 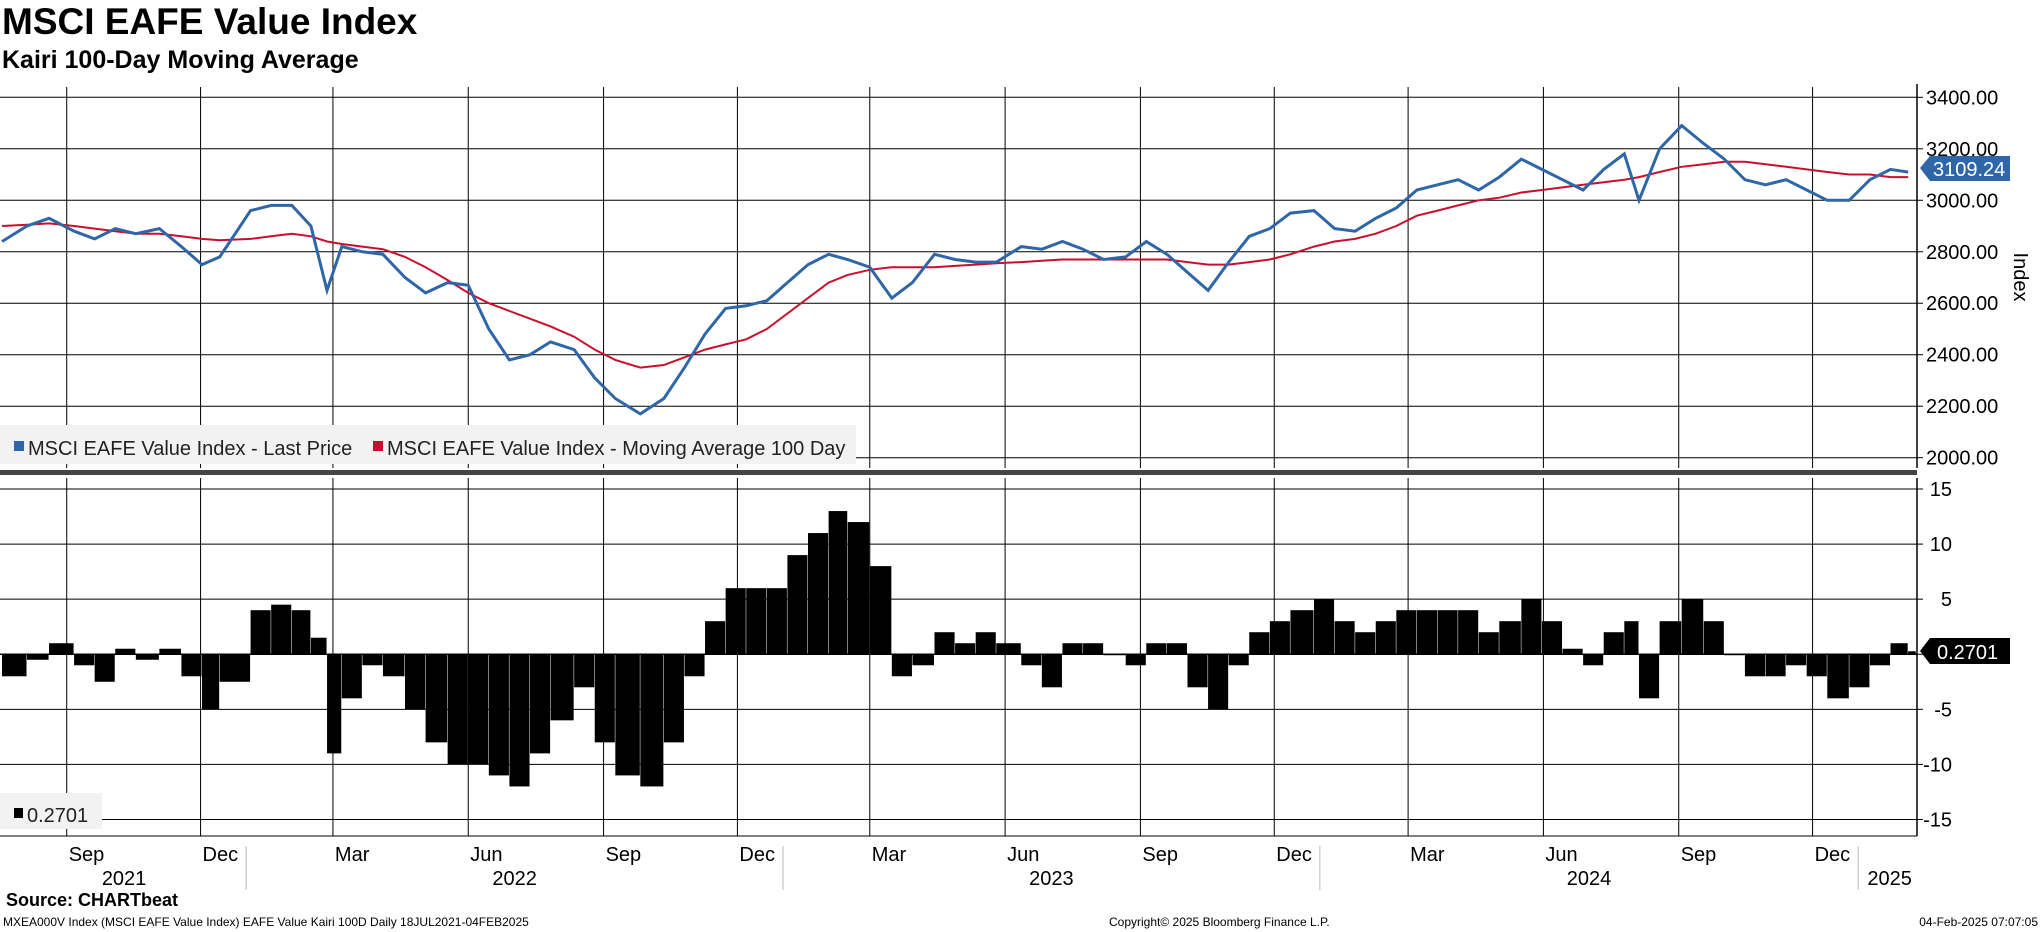 I want to click on price-last-value: 3109.24, so click(x=1969, y=170).